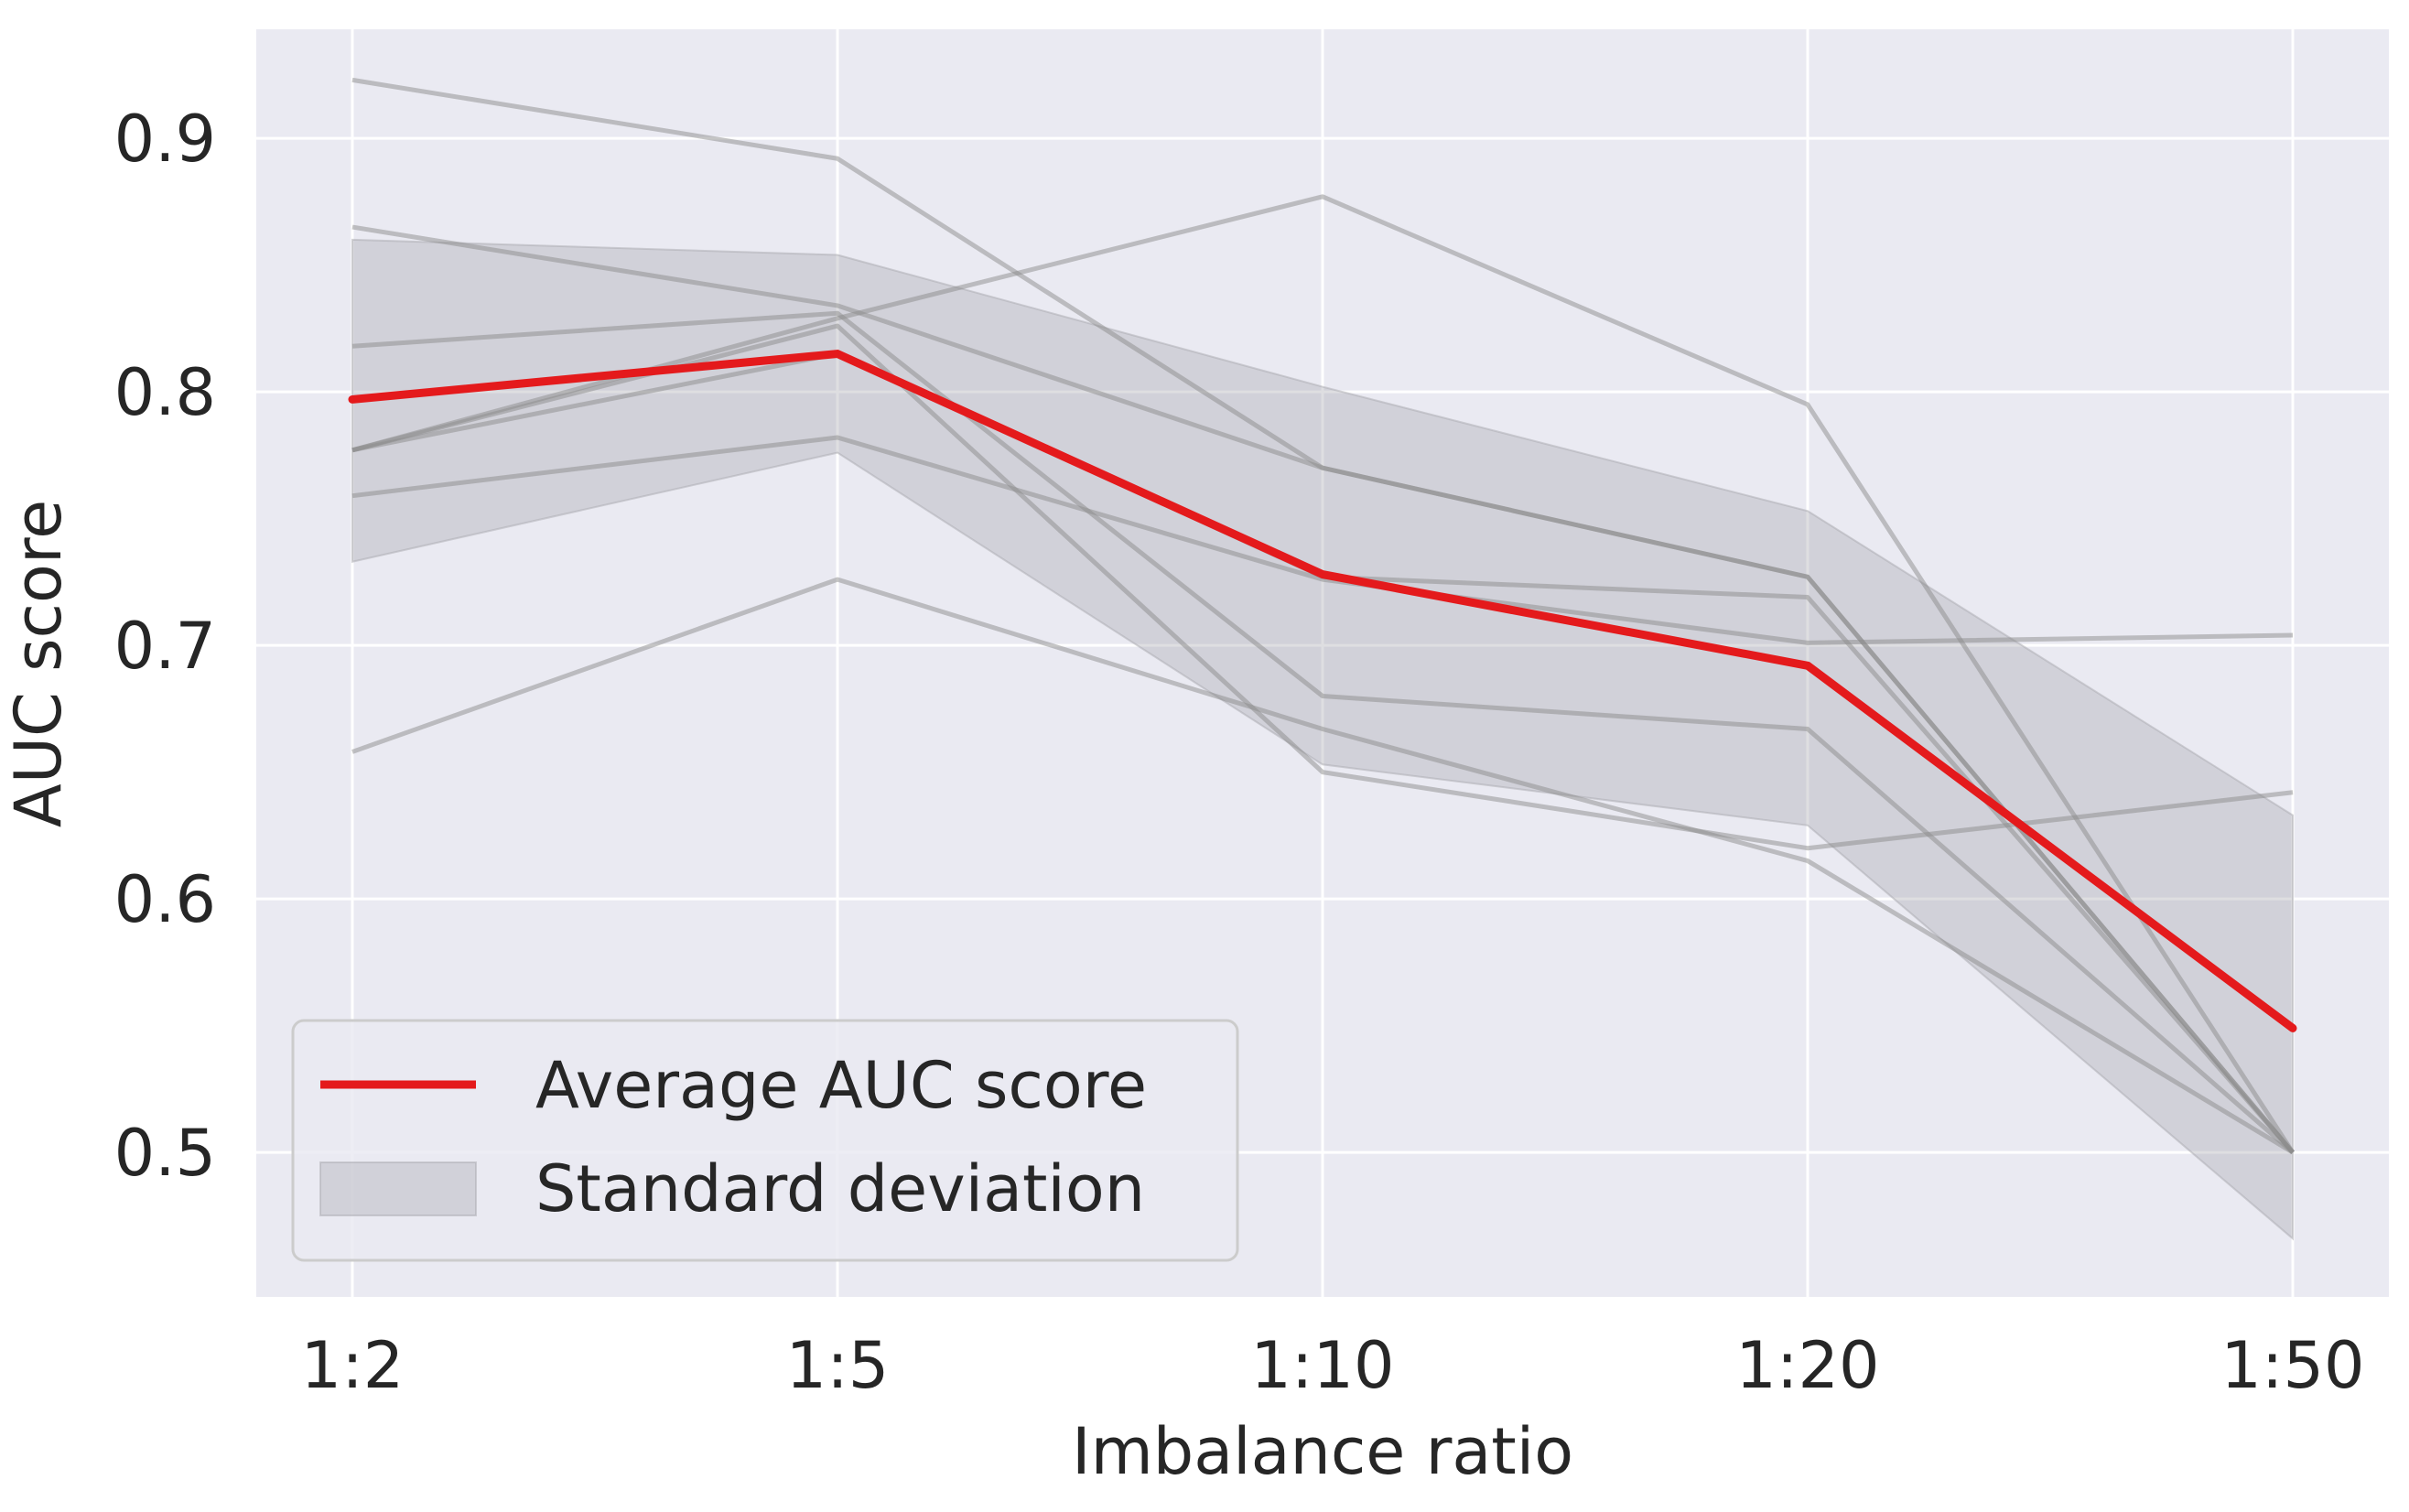 This screenshot has width=2409, height=1512. I want to click on x-axis-label: Imbalance ratio, so click(1322, 1451).